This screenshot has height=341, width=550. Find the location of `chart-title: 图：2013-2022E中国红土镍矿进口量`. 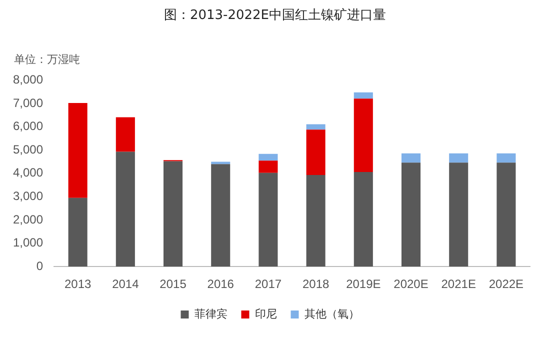

chart-title: 图：2013-2022E中国红土镍矿进口量 is located at coordinates (275, 15).